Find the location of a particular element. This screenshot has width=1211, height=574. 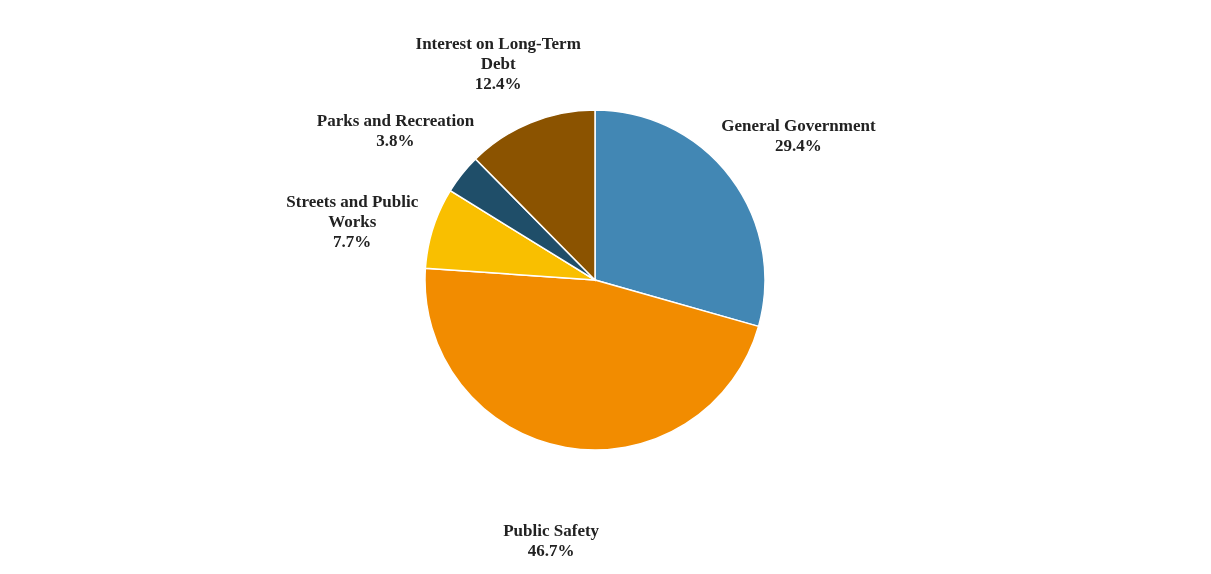

slice-label: Public Safety is located at coordinates (551, 531).